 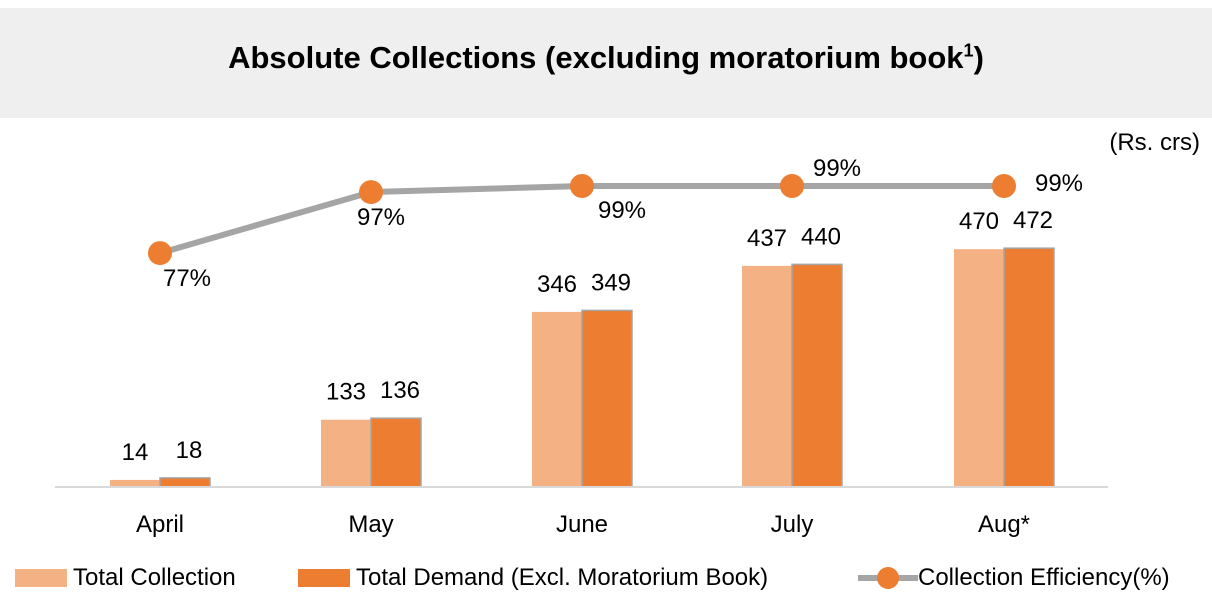 What do you see at coordinates (1033, 220) in the screenshot?
I see `value-label-total-demand-aug: 472` at bounding box center [1033, 220].